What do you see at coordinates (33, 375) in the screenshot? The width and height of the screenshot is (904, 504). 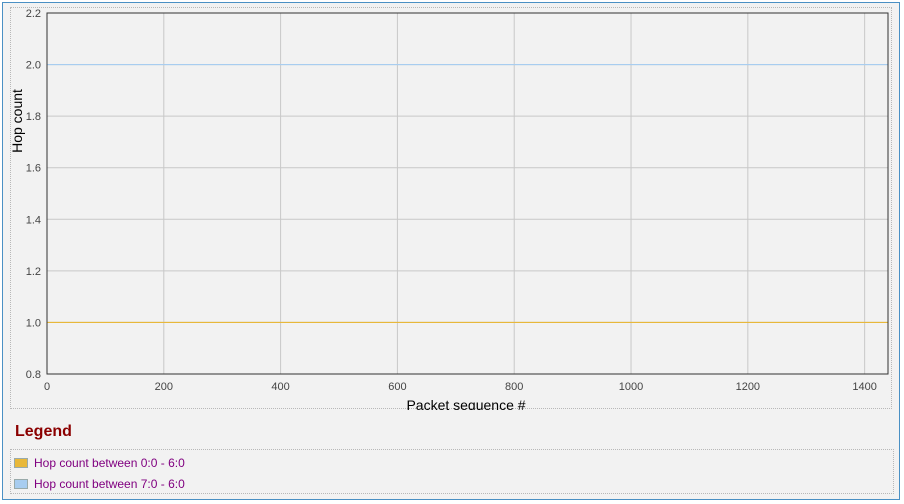 I see `y-tick-label: 0.8` at bounding box center [33, 375].